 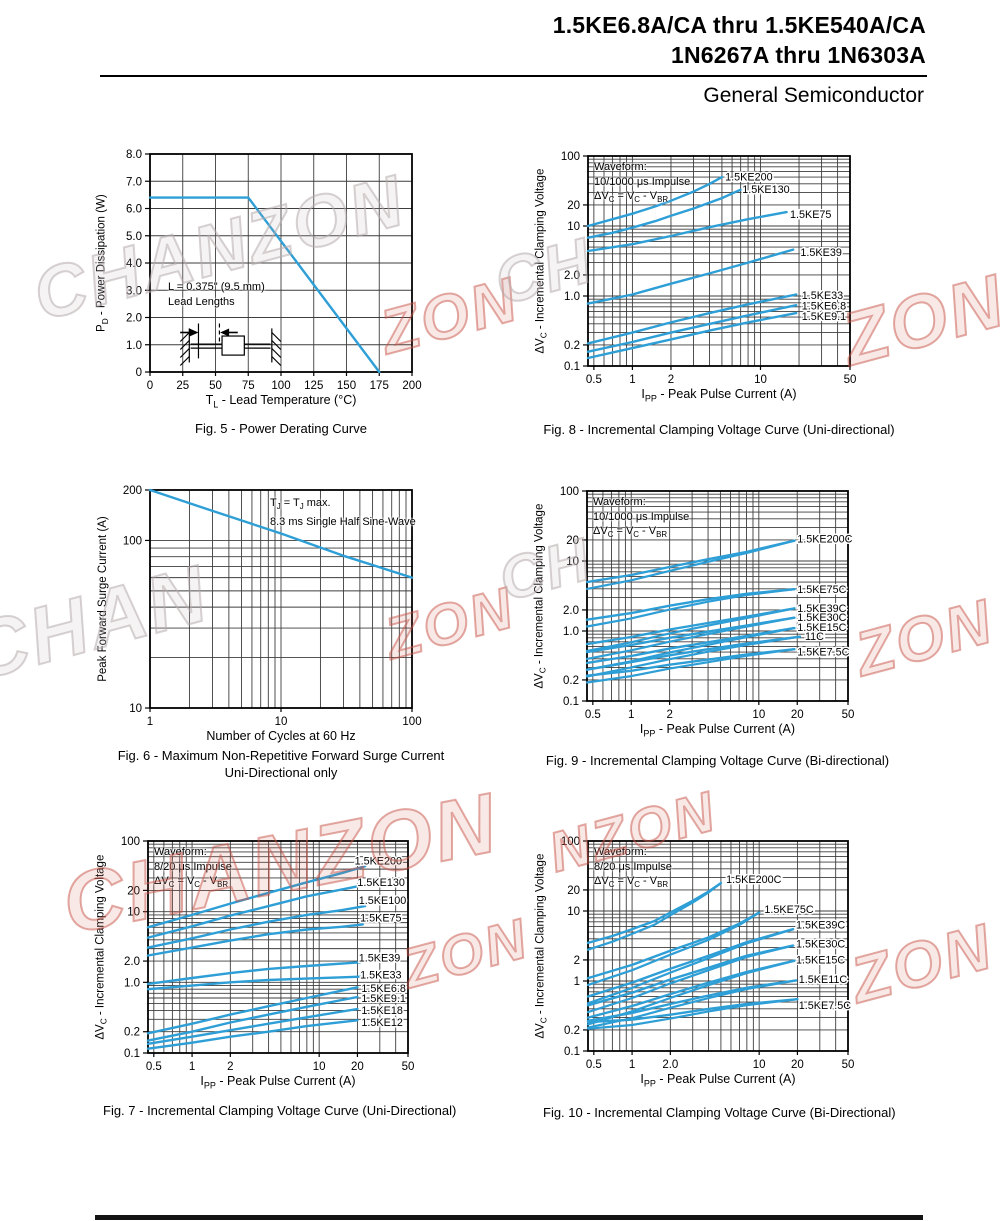 I want to click on x-axis-label: Number of Cycles at 60 Hz, so click(x=281, y=736).